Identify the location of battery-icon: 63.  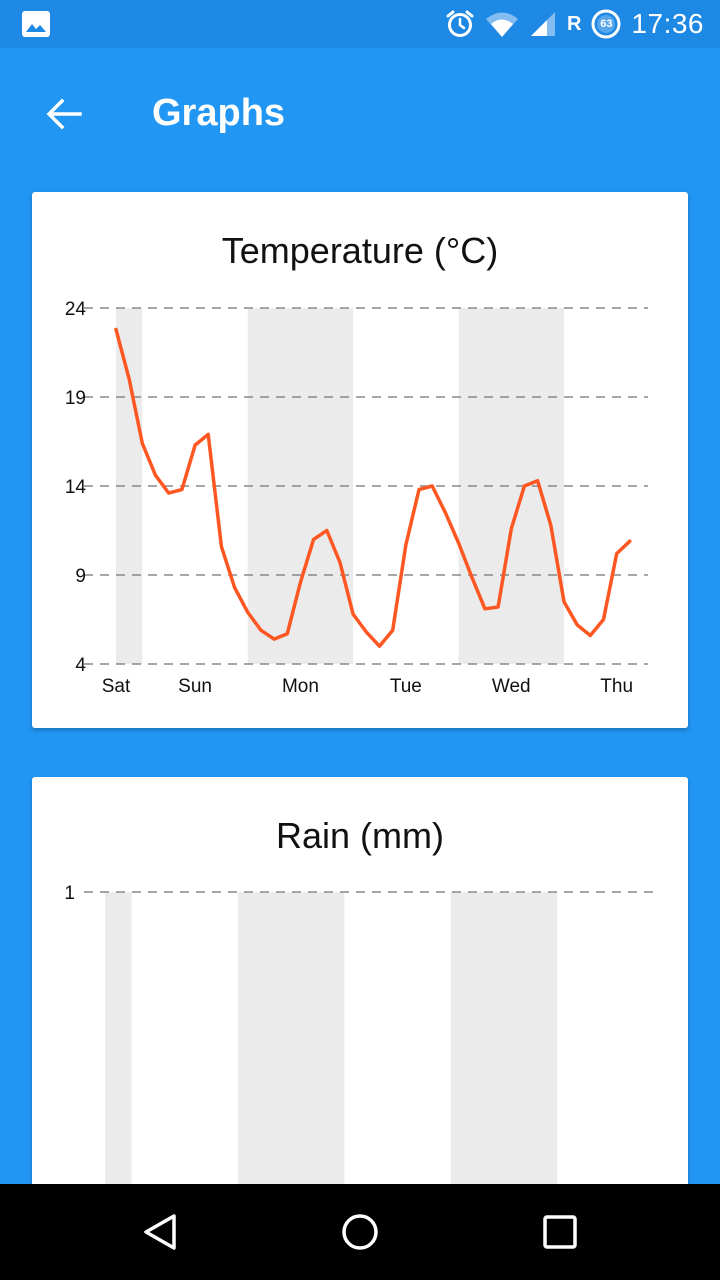
(606, 24).